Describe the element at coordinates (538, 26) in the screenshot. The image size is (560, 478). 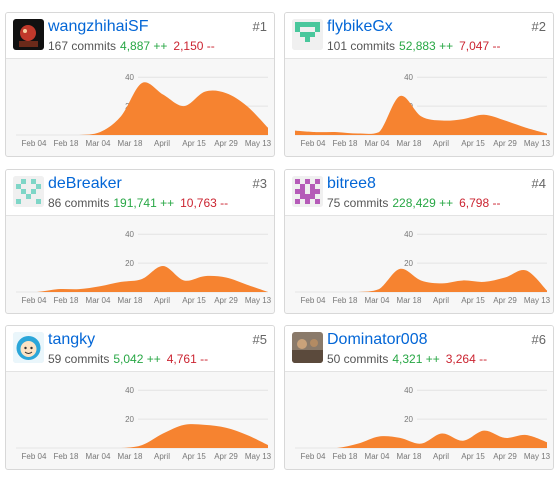
I see `rank-label: #2` at that location.